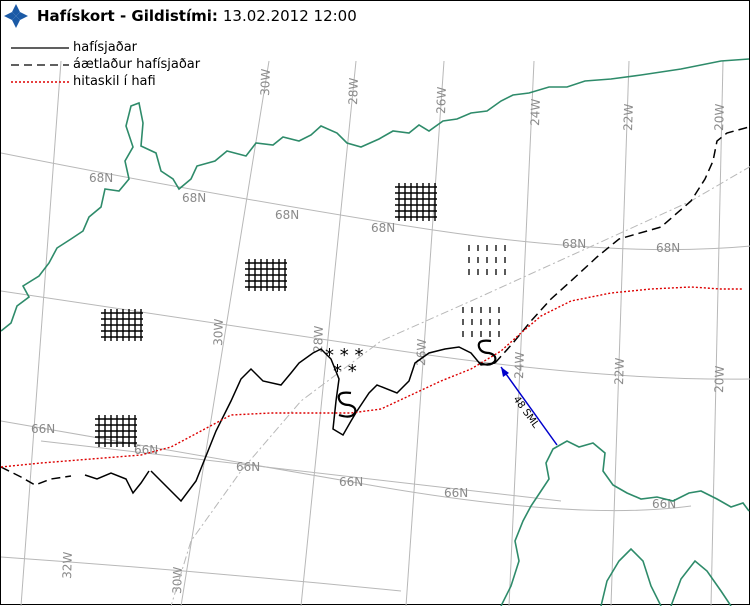 This screenshot has height=606, width=750. What do you see at coordinates (16, 16) in the screenshot?
I see `vedur-logo-icon` at bounding box center [16, 16].